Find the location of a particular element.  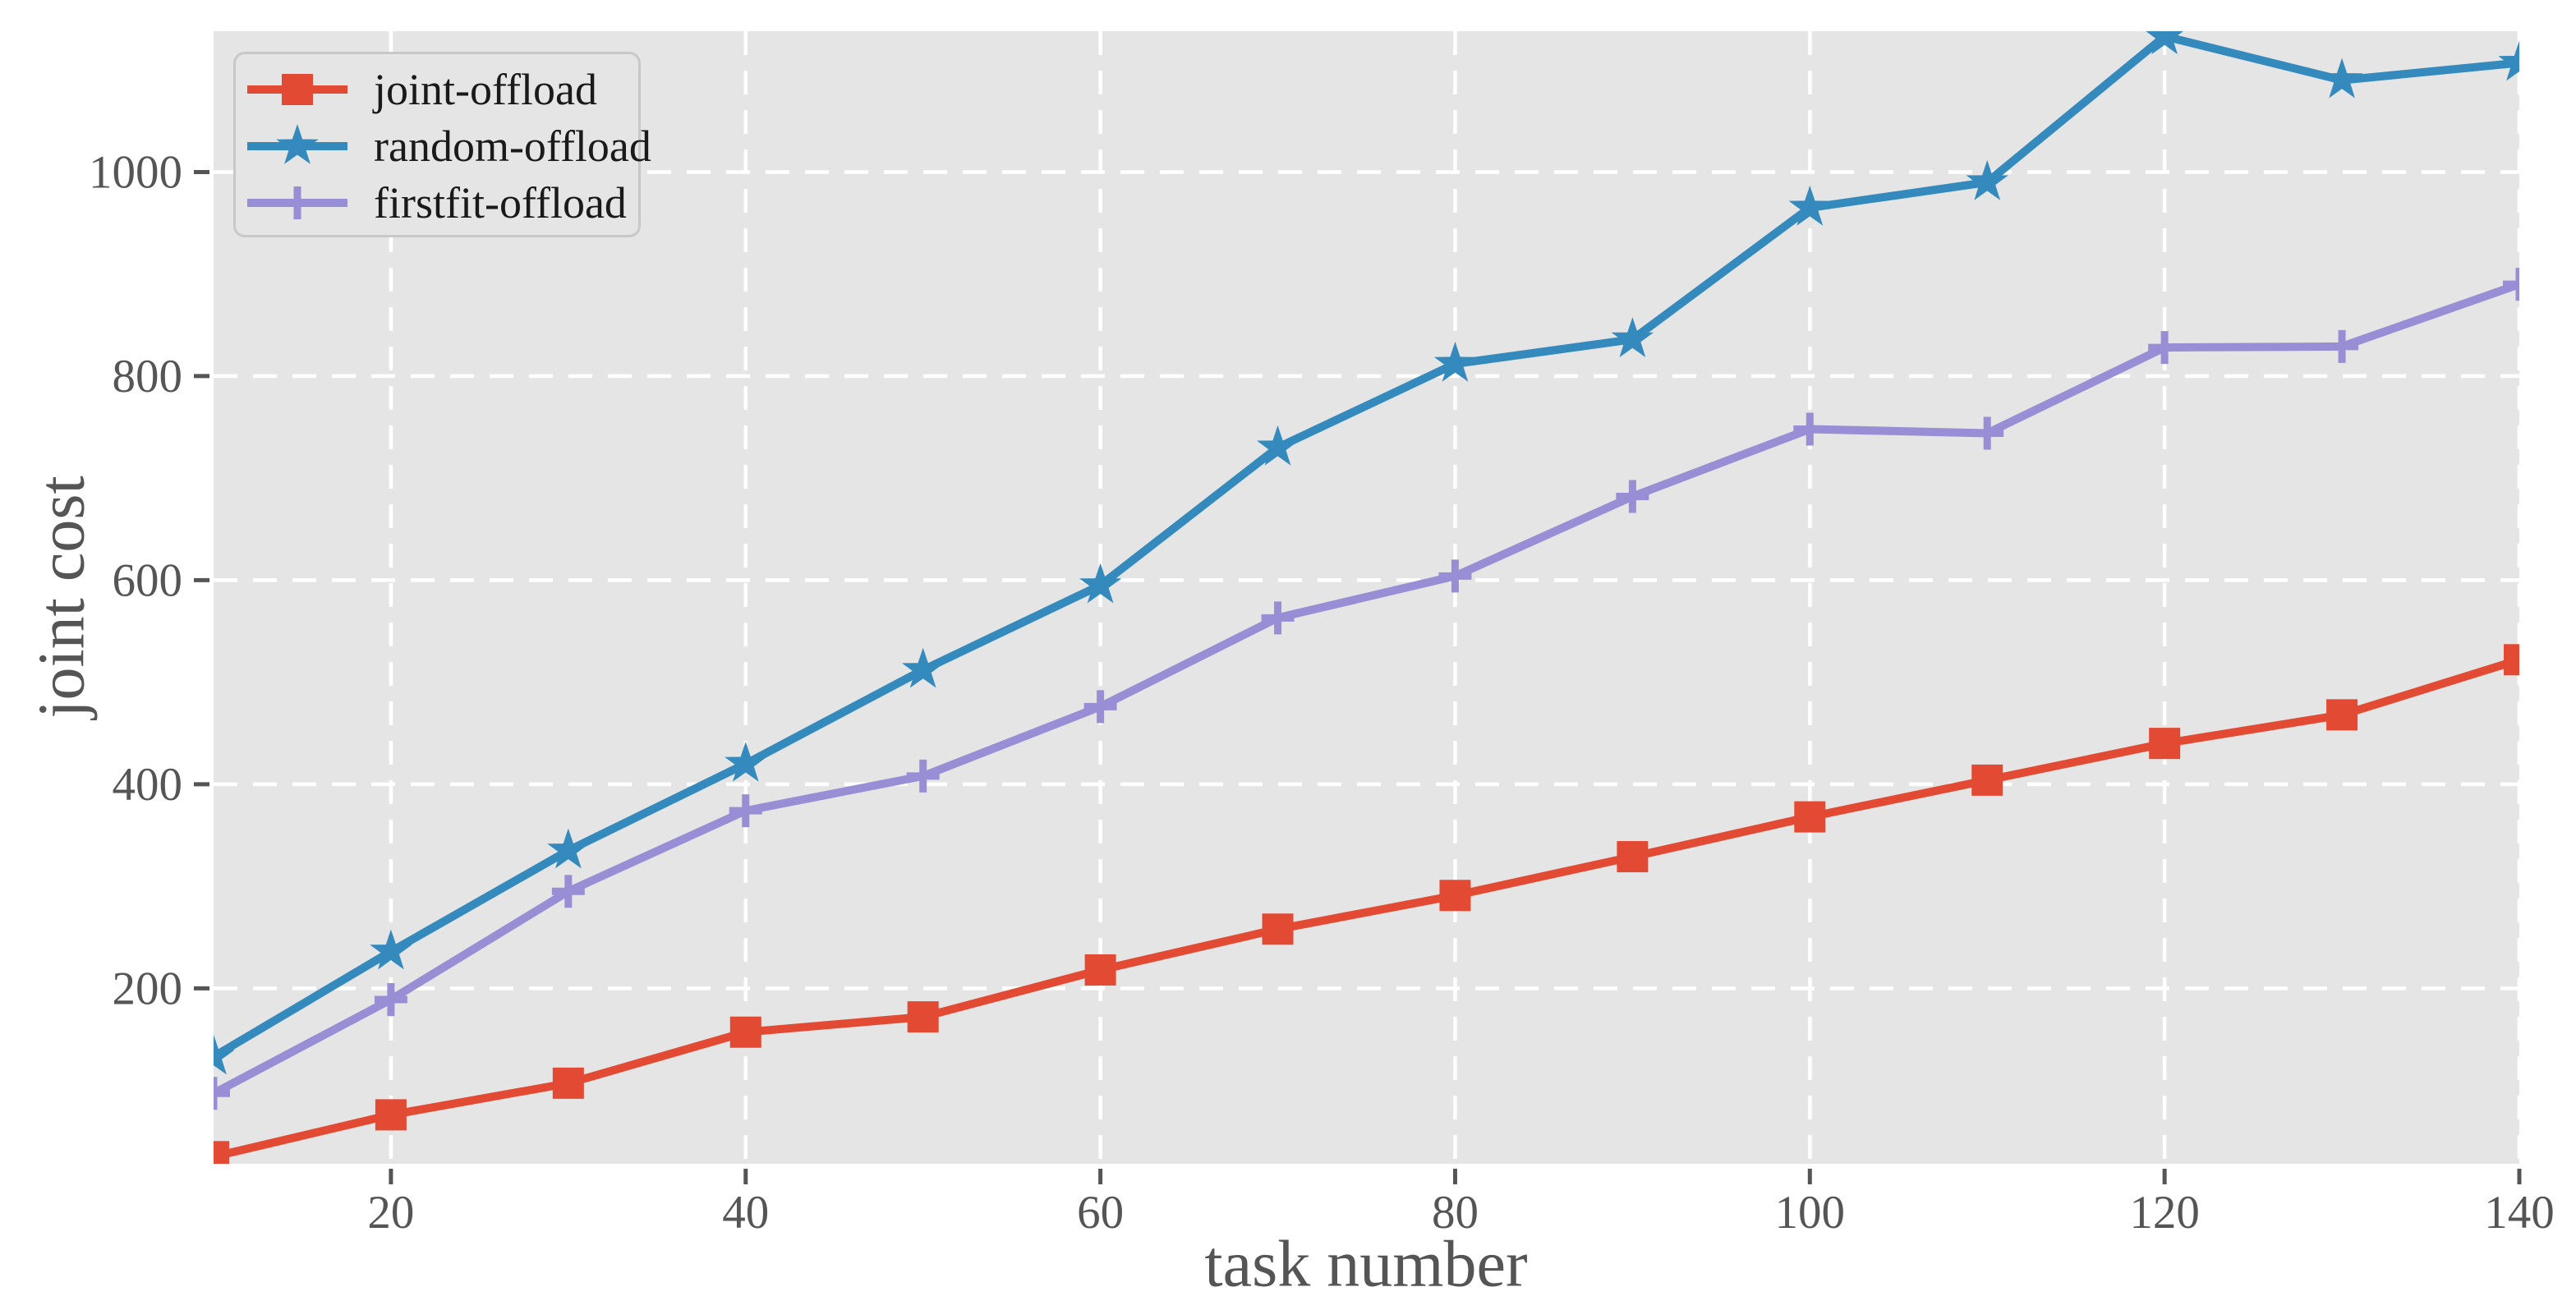

x-tick-label: 140 is located at coordinates (2519, 1213).